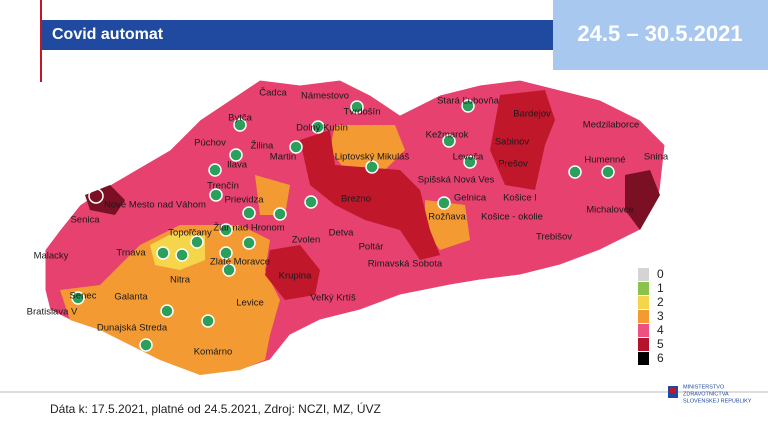  Describe the element at coordinates (660, 358) in the screenshot. I see `legend-label: 6` at that location.